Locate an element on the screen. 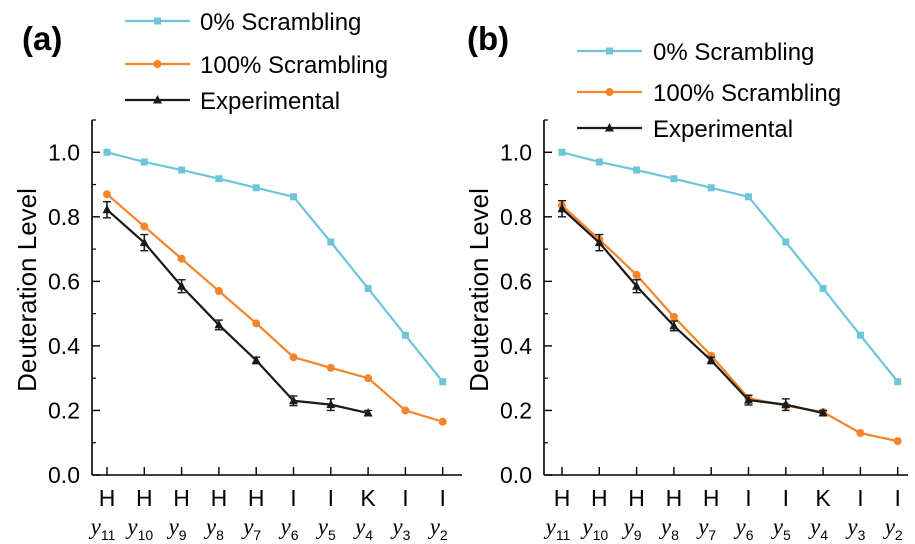 The height and width of the screenshot is (544, 915). x-tick-label-ion: y4 is located at coordinates (363, 528).